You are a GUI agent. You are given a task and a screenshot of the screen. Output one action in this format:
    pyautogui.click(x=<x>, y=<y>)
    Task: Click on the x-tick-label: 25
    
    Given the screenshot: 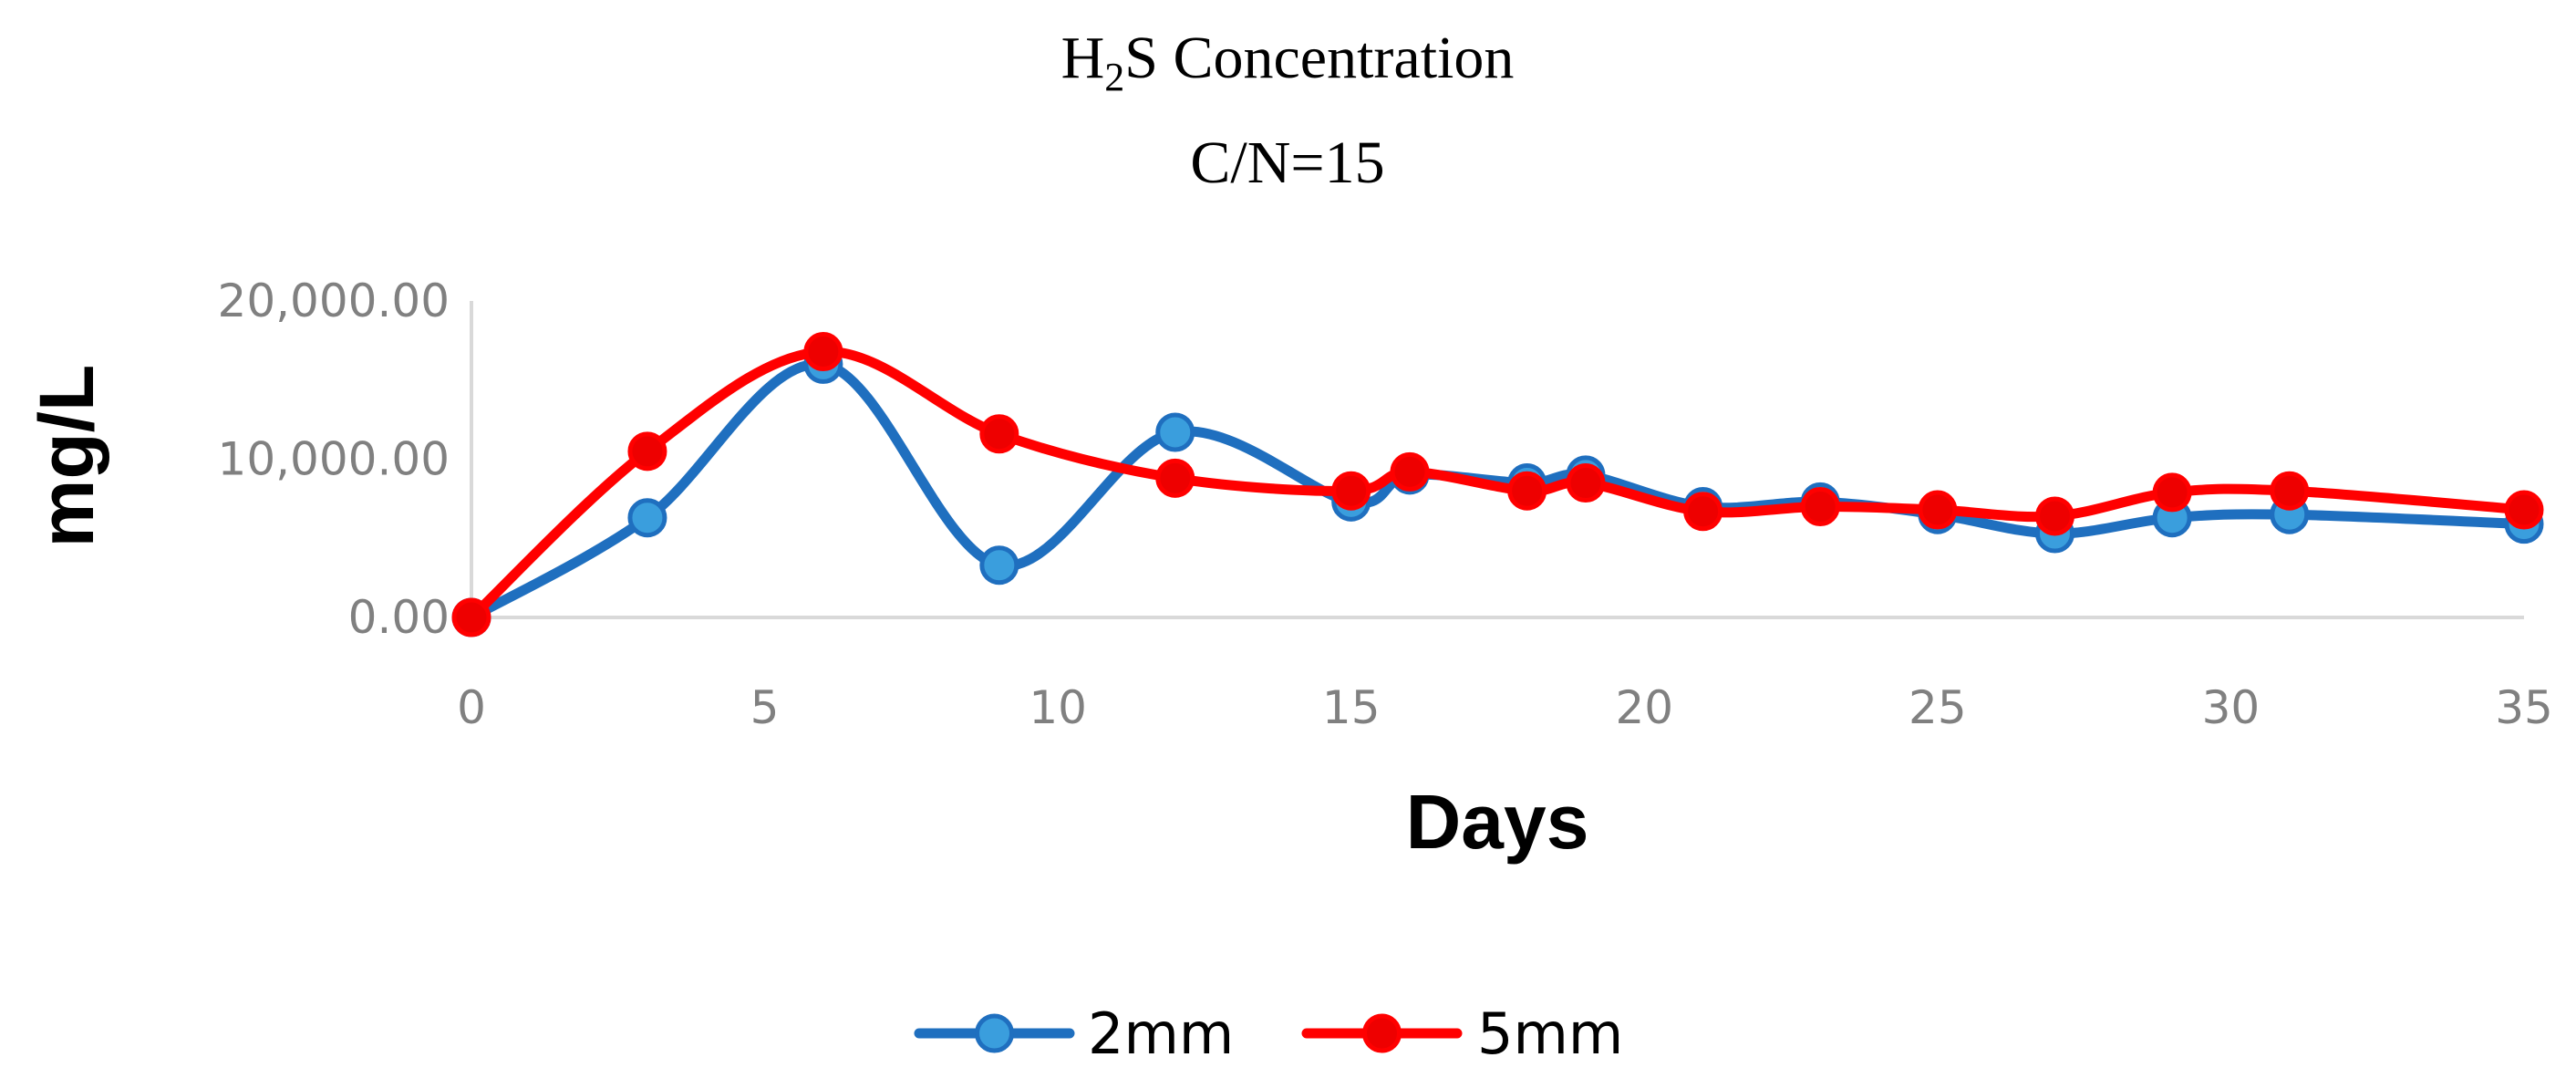 What is the action you would take?
    pyautogui.click(x=1938, y=707)
    